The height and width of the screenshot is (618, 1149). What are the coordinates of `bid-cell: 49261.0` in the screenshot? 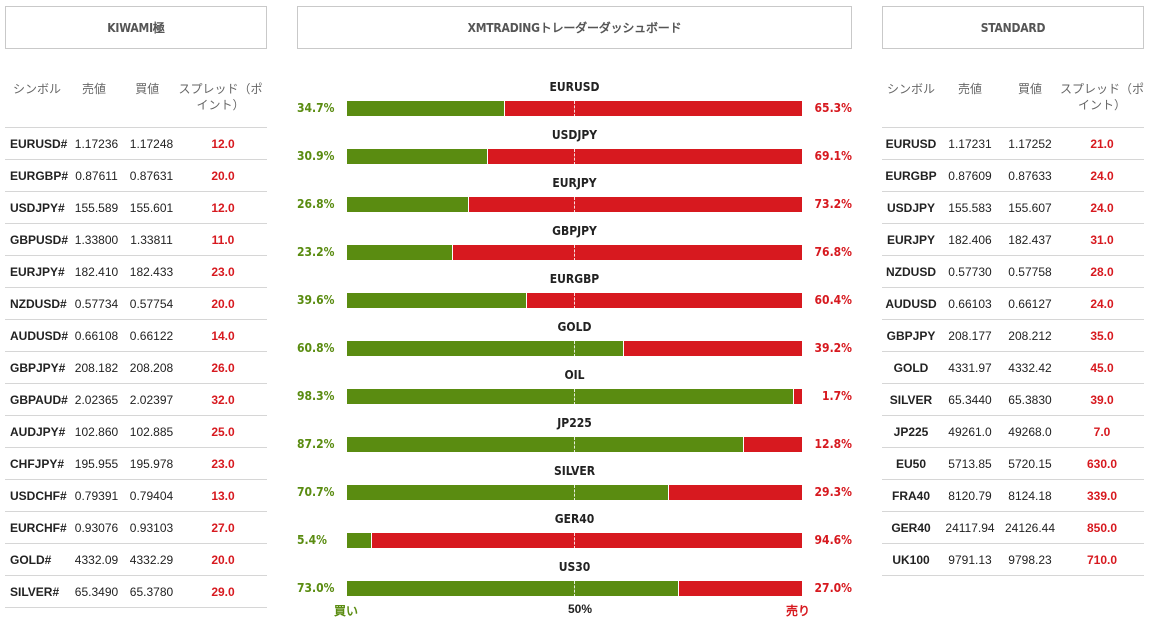 It's located at (970, 431).